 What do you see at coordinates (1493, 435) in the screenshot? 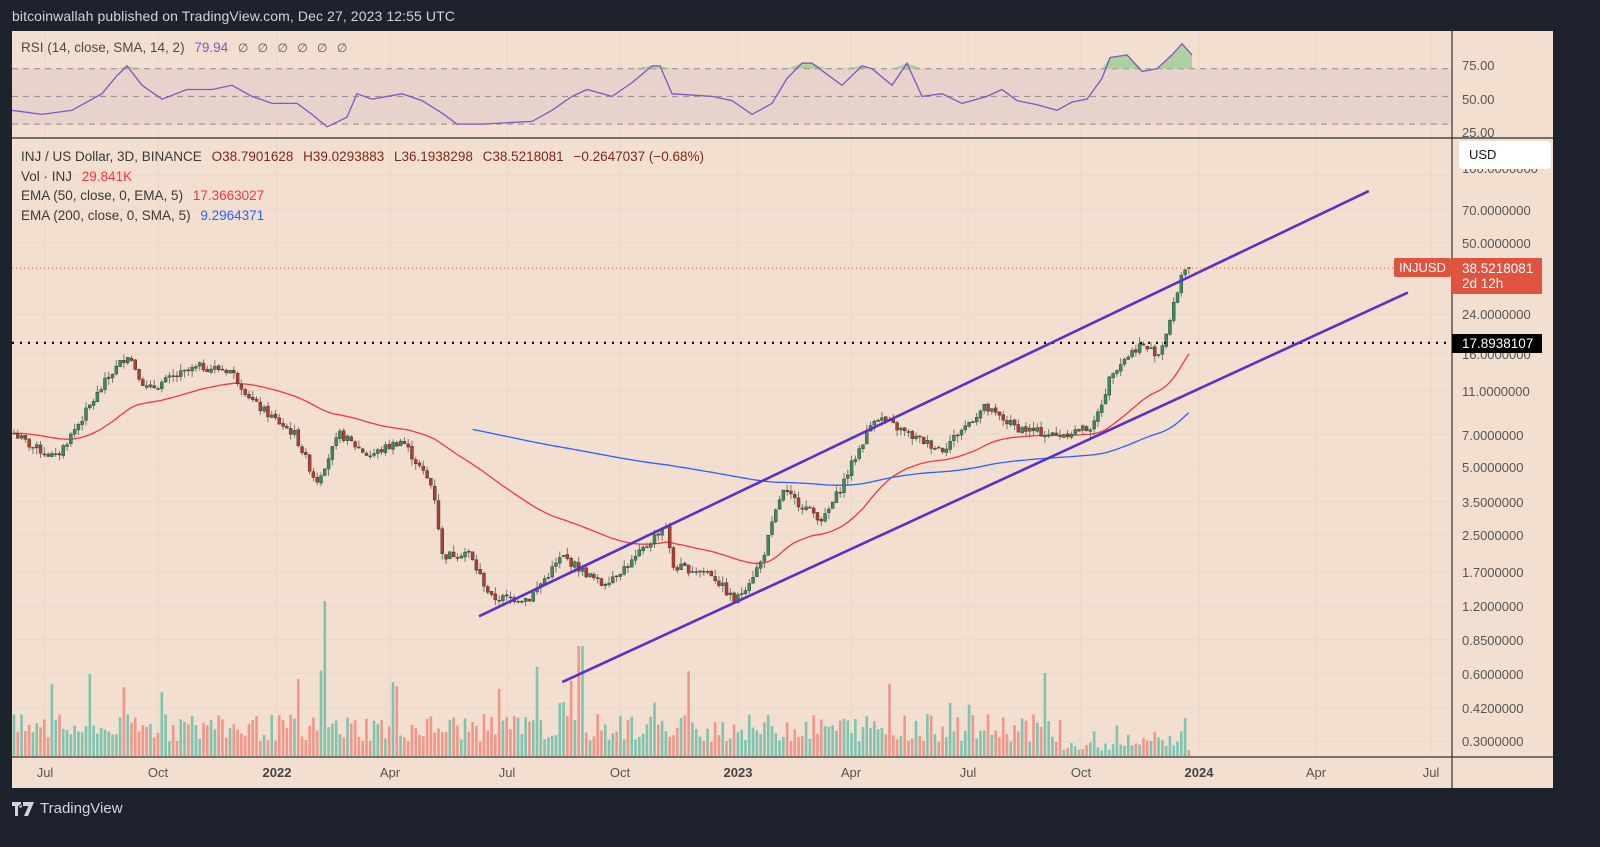
I see `price-axis-label: 7.0000000` at bounding box center [1493, 435].